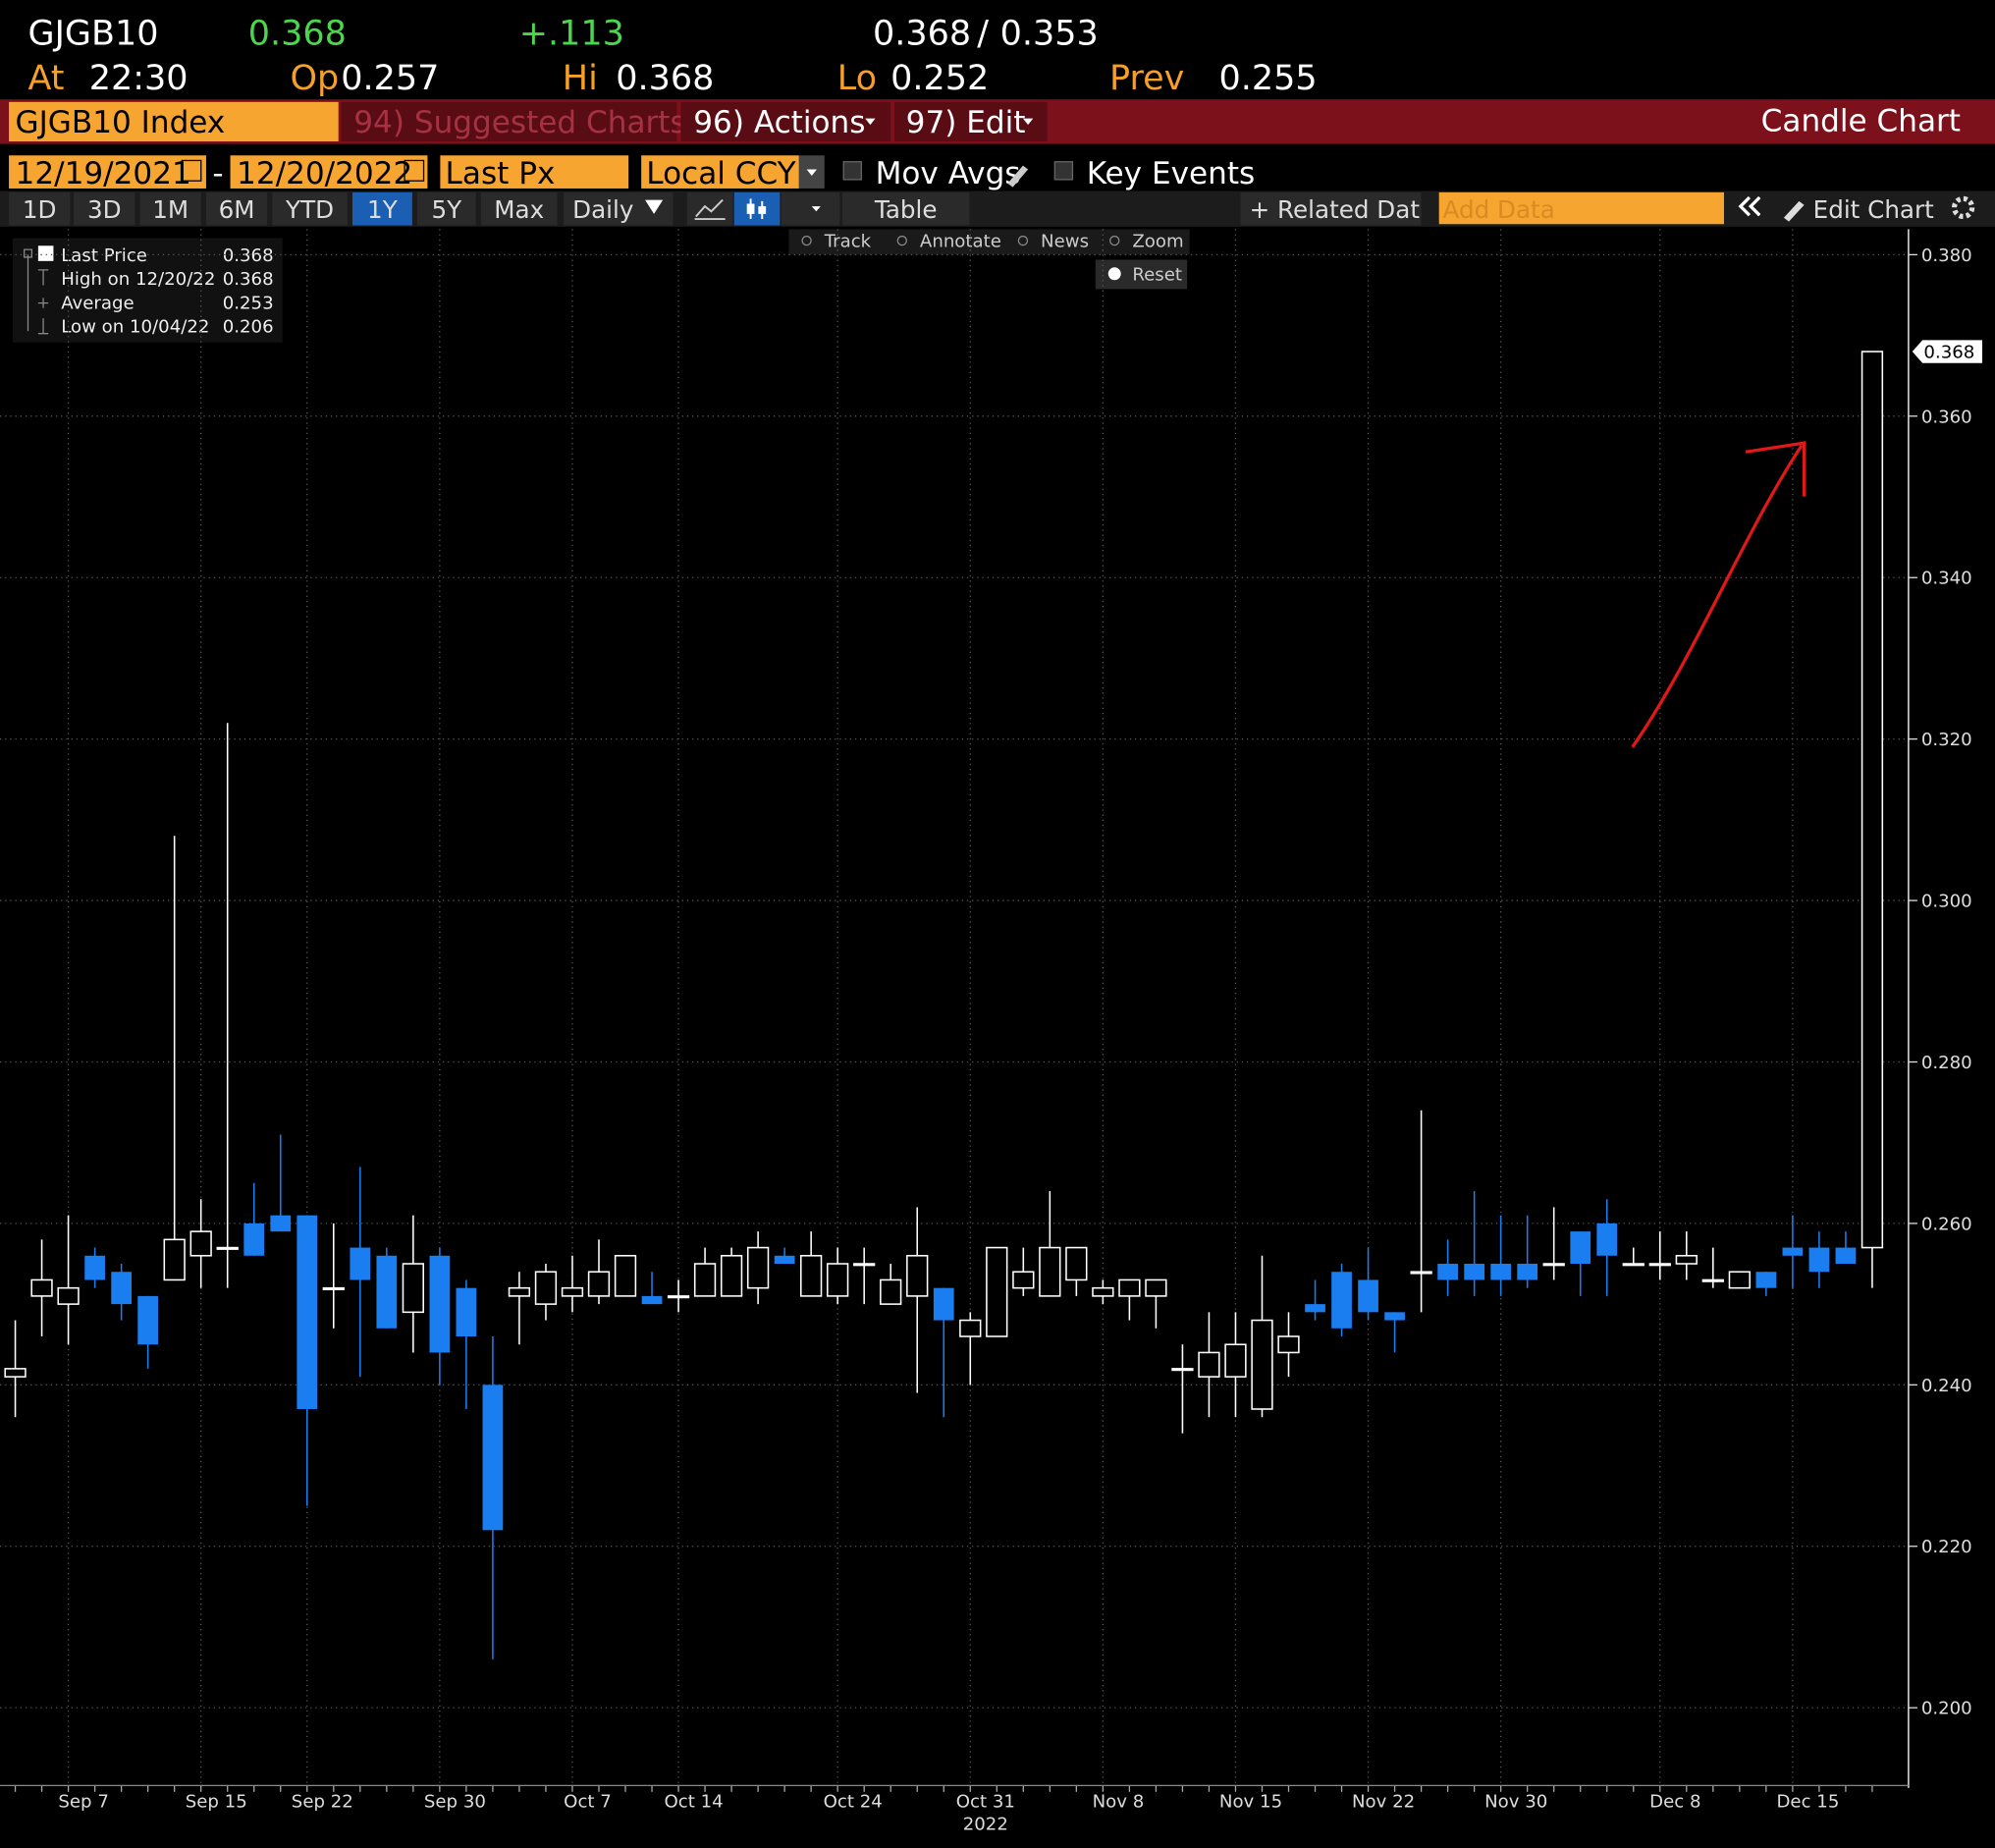  I want to click on tool-label: News, so click(1065, 242).